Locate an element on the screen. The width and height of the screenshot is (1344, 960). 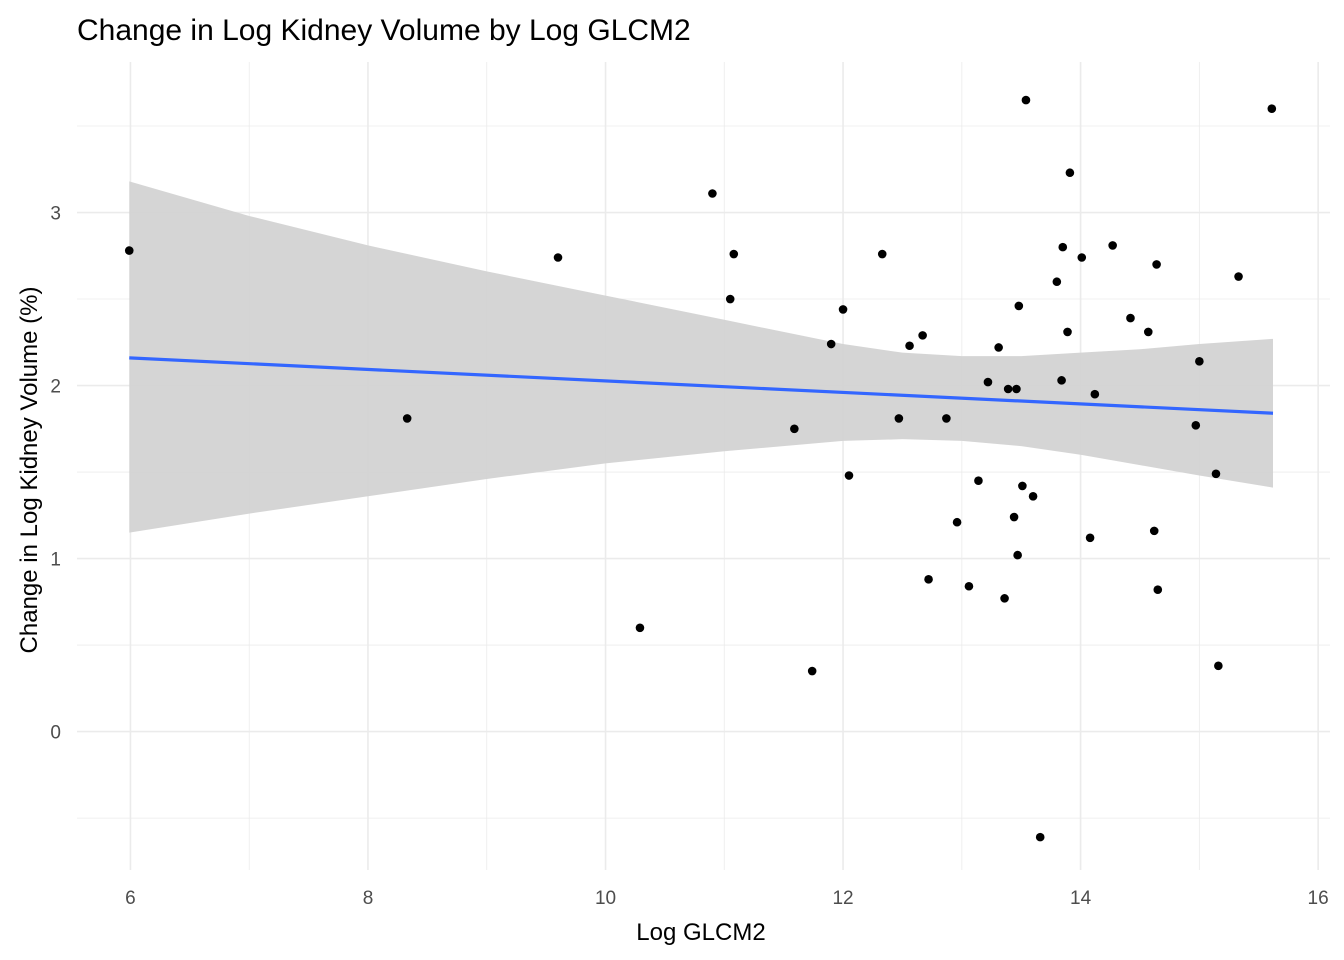
x-tick-label: 14 is located at coordinates (1081, 898).